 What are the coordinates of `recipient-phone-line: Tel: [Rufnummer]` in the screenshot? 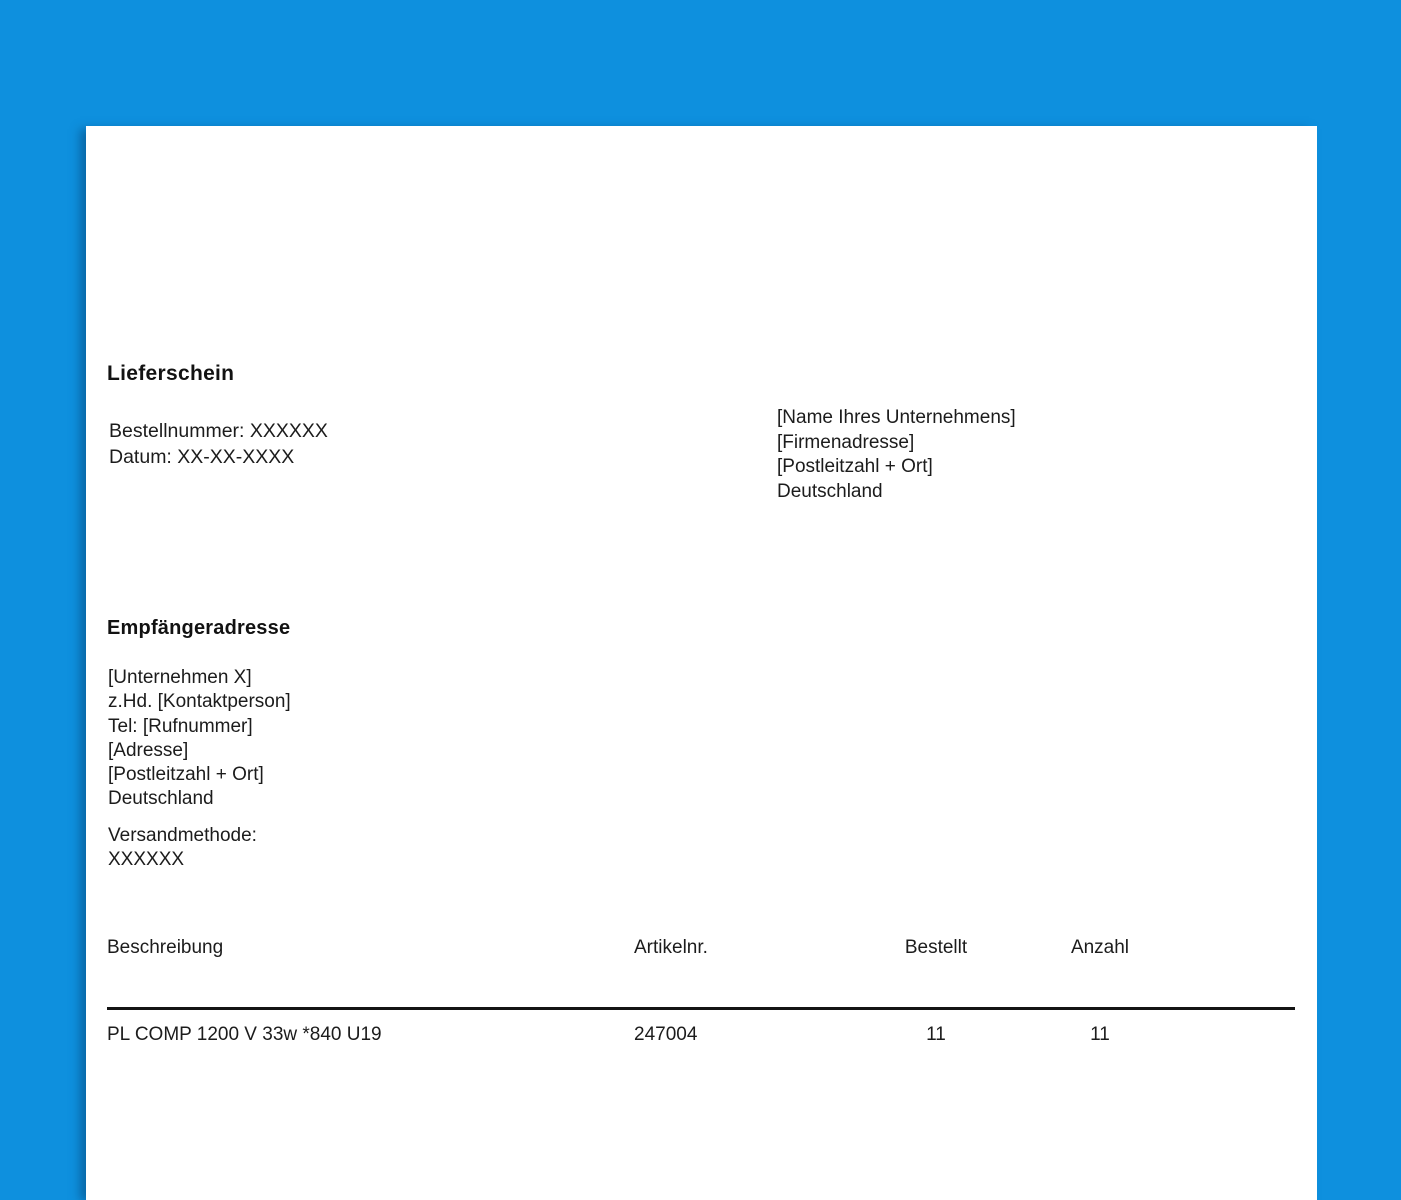 It's located at (180, 726).